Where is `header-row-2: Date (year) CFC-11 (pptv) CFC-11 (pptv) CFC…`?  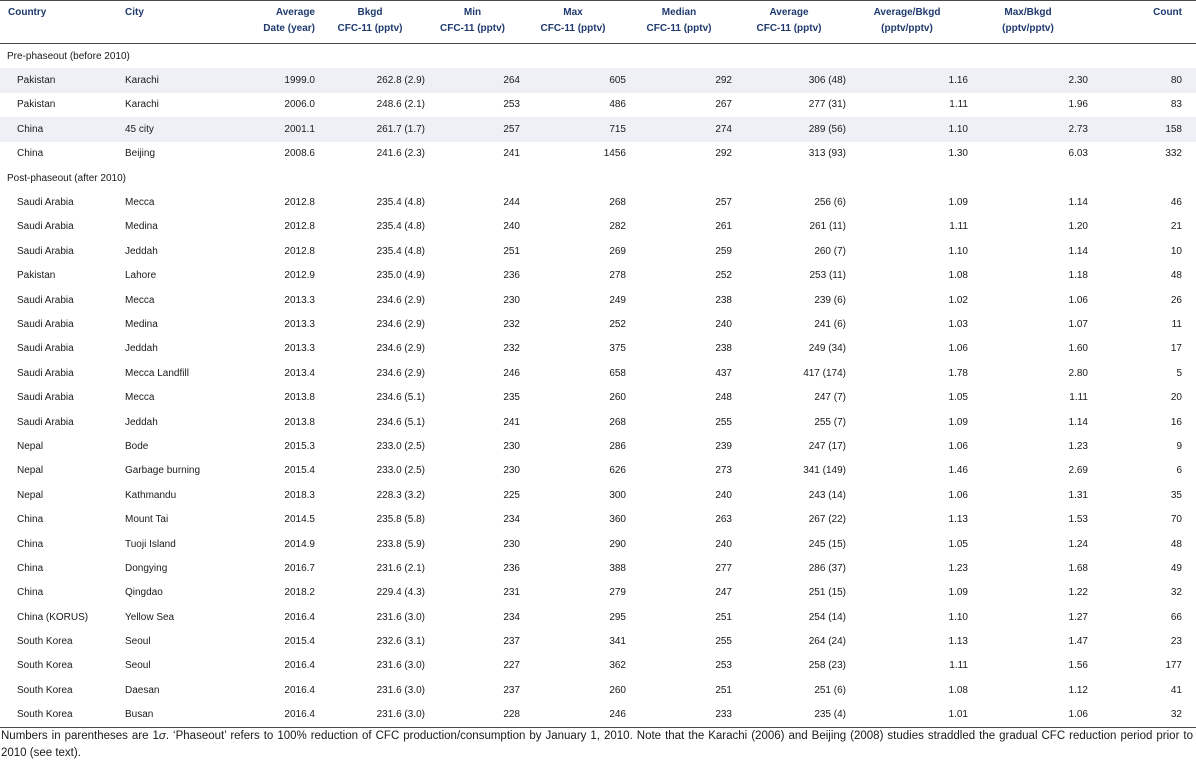 header-row-2: Date (year) CFC-11 (pptv) CFC-11 (pptv) CFC… is located at coordinates (598, 32).